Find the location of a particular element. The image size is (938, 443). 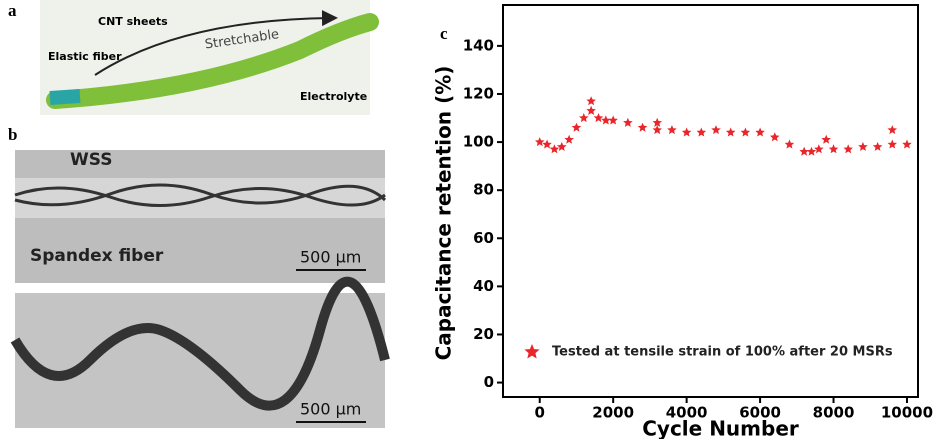

x-tick-label: 2000 is located at coordinates (613, 413).